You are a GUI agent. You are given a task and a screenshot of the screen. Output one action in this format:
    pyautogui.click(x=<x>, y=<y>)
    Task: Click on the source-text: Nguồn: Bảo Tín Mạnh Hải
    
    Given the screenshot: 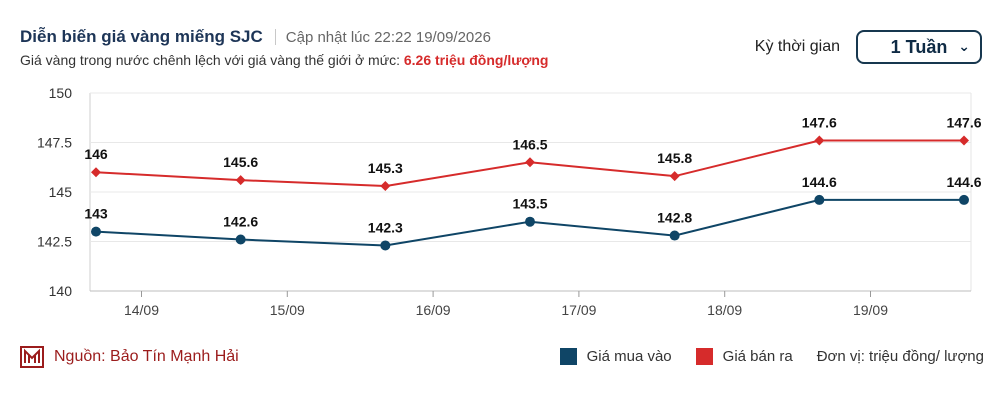 What is the action you would take?
    pyautogui.click(x=146, y=356)
    